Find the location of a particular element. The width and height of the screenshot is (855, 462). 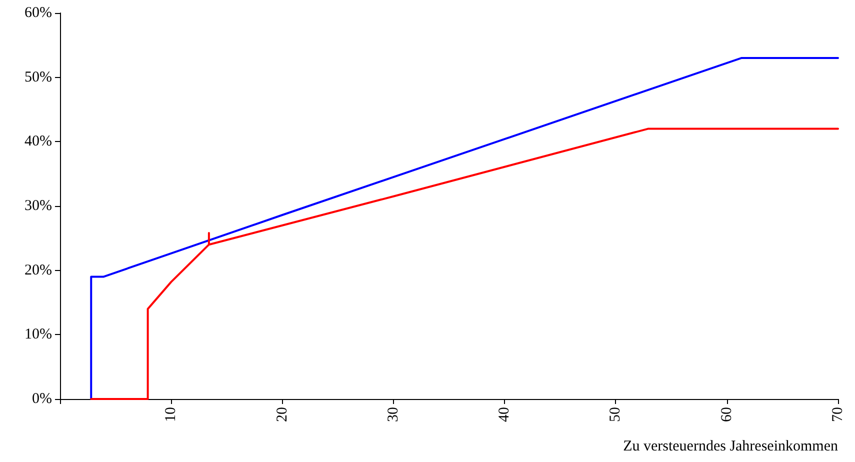

y-tick-label: 0% is located at coordinates (42, 399).